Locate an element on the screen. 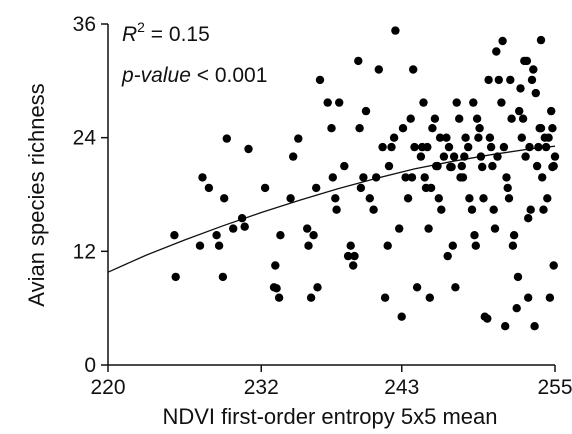 This screenshot has width=572, height=434. p-value-value: < 0.001 is located at coordinates (229, 75).